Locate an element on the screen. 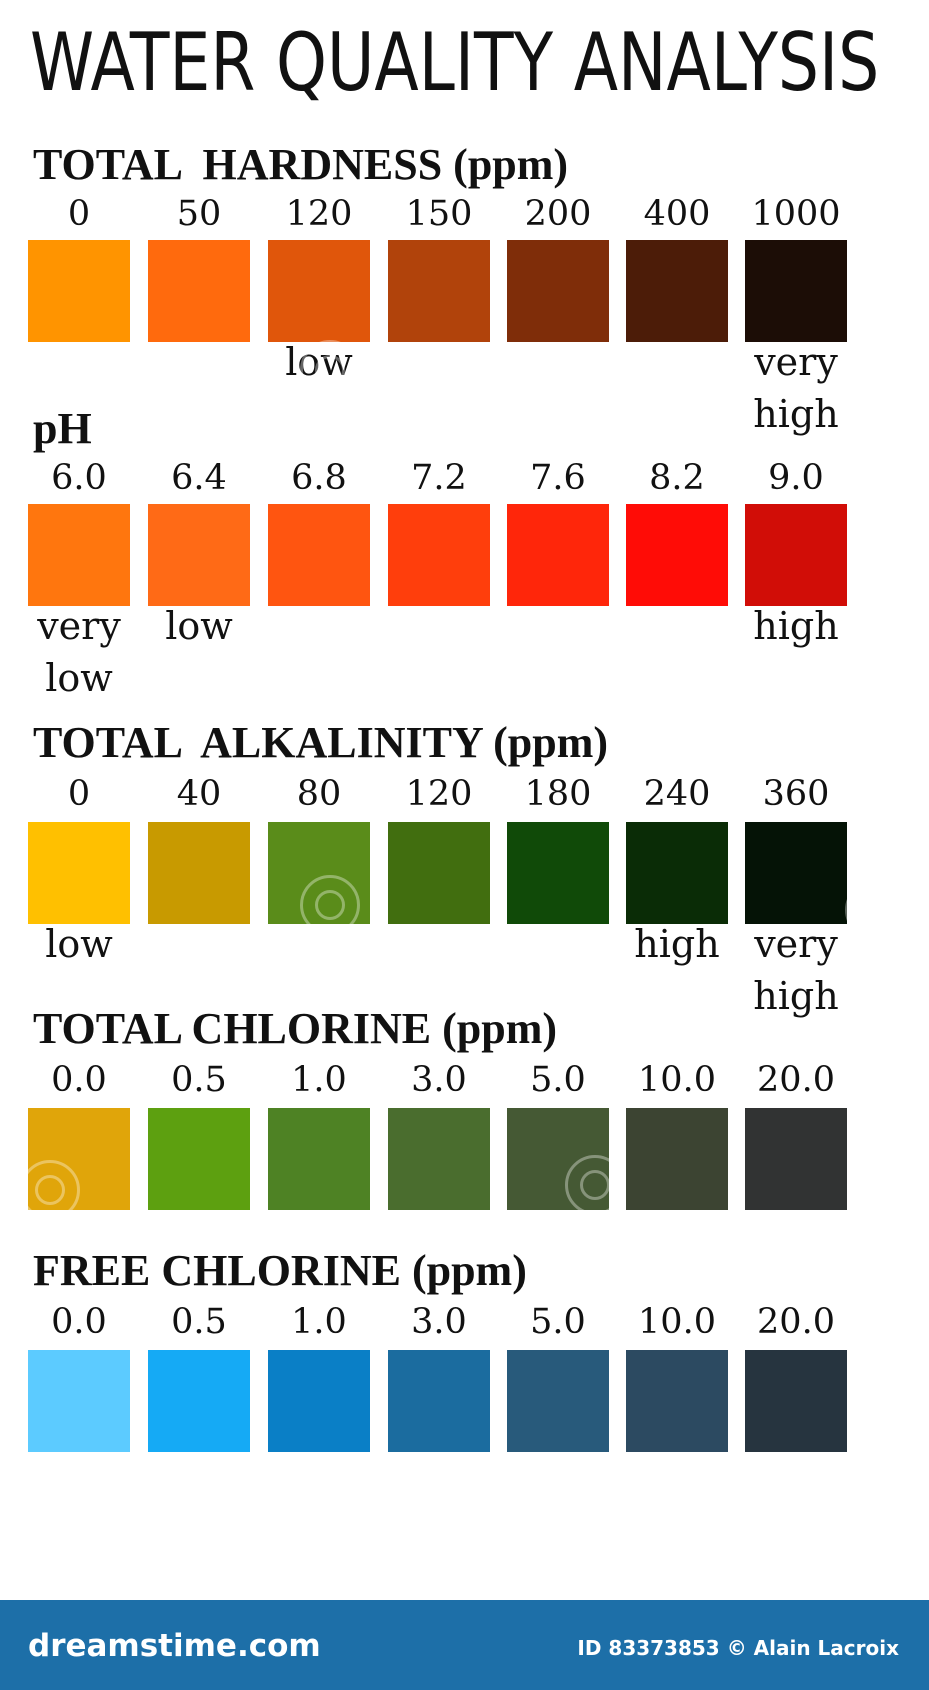 The image size is (929, 1690). chart-title: WATER QUALITY ANALYSIS is located at coordinates (455, 62).